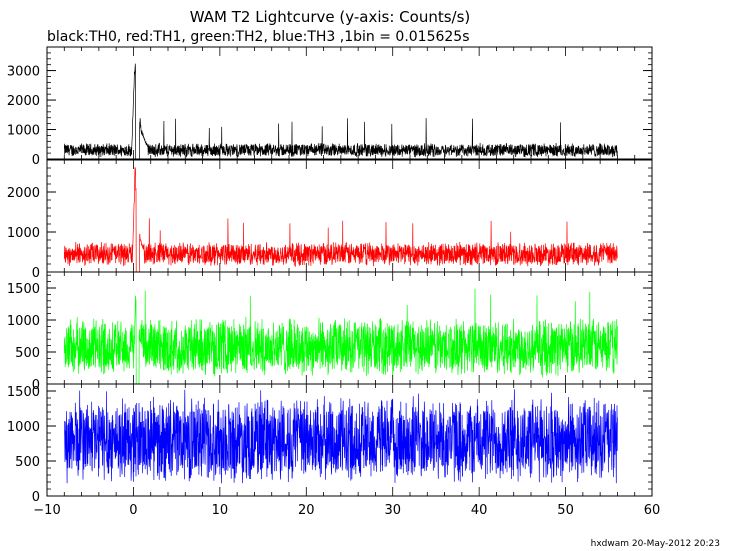  Describe the element at coordinates (220, 510) in the screenshot. I see `x-tick-label: 10` at that location.